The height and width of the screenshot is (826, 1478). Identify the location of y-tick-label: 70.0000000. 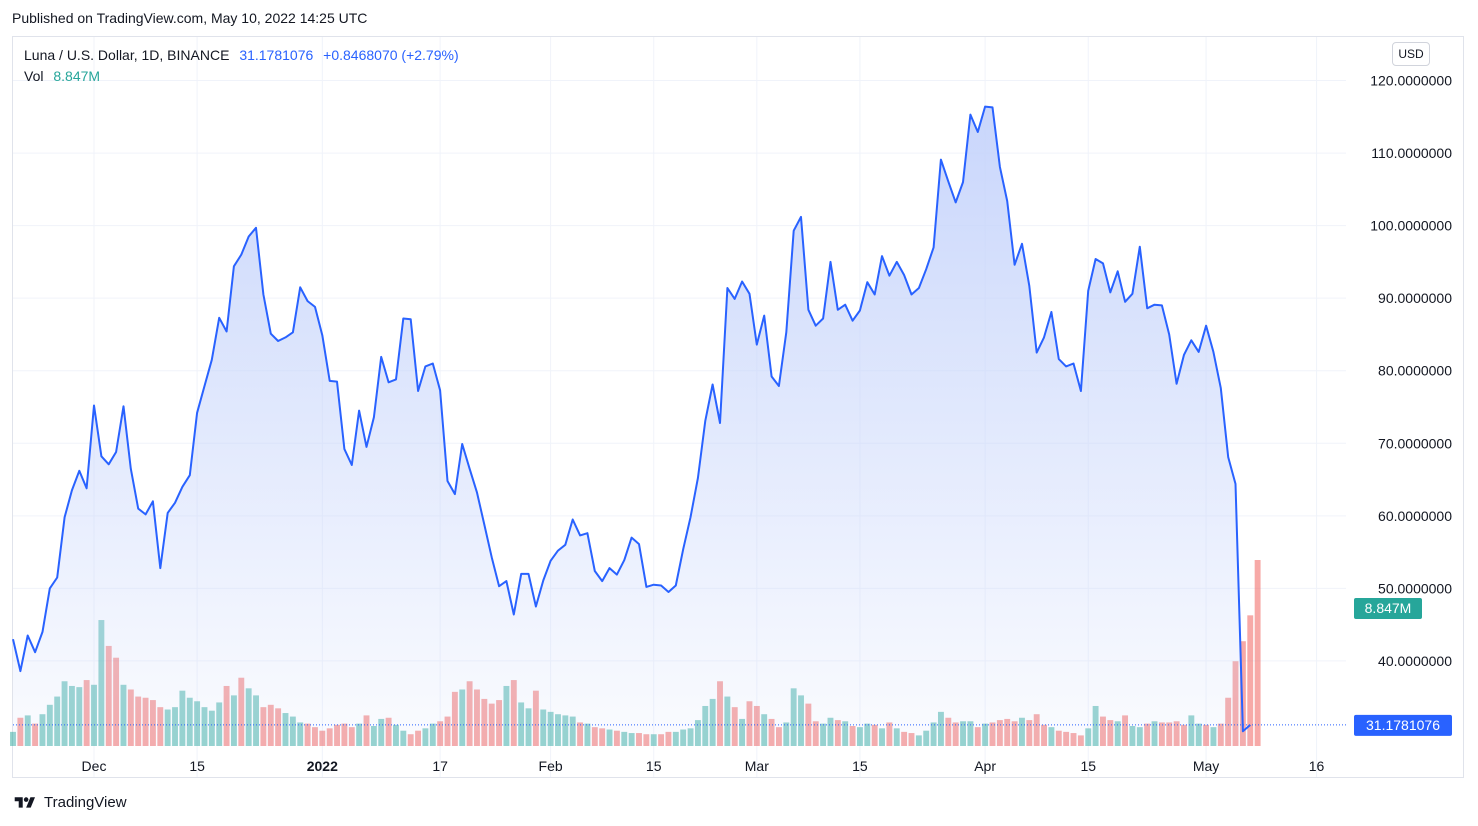
(1415, 443).